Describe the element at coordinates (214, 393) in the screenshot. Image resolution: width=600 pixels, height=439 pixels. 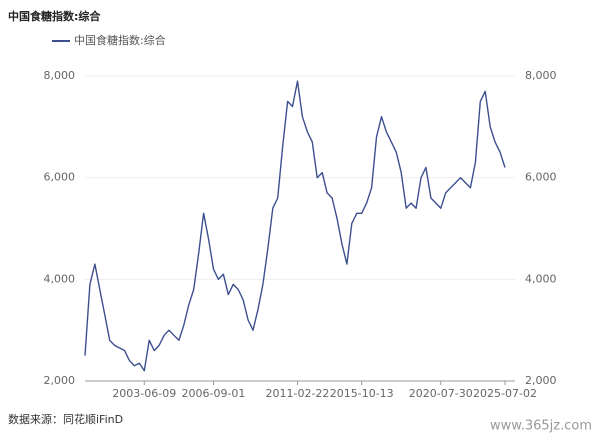
I see `x-tick-label: 2006-09-01` at that location.